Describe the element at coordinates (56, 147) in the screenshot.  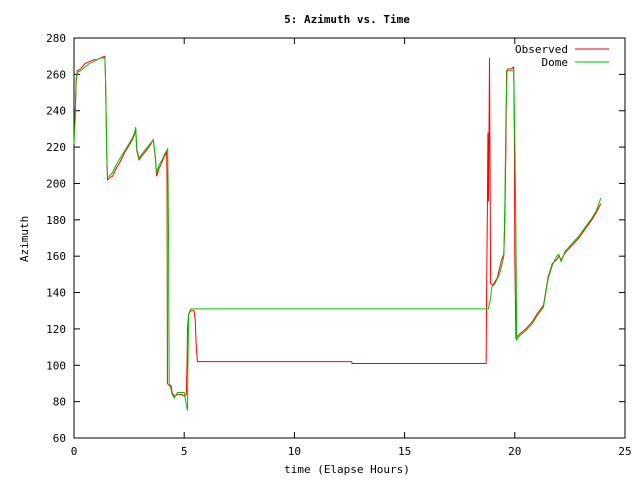
I see `y-tick-label: 220` at that location.